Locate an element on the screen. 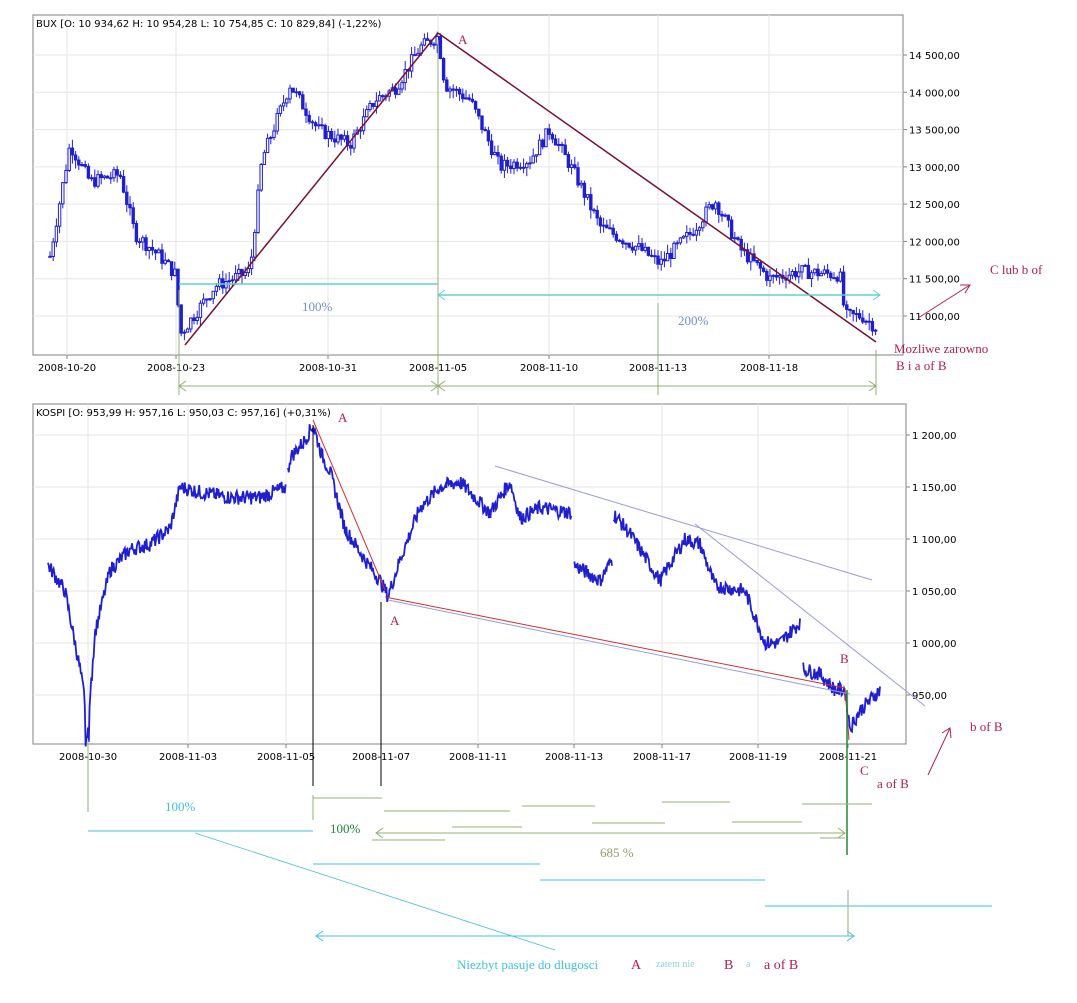 Image resolution: width=1077 pixels, height=1003 pixels. bux-measure-arrow-l is located at coordinates (441, 295).